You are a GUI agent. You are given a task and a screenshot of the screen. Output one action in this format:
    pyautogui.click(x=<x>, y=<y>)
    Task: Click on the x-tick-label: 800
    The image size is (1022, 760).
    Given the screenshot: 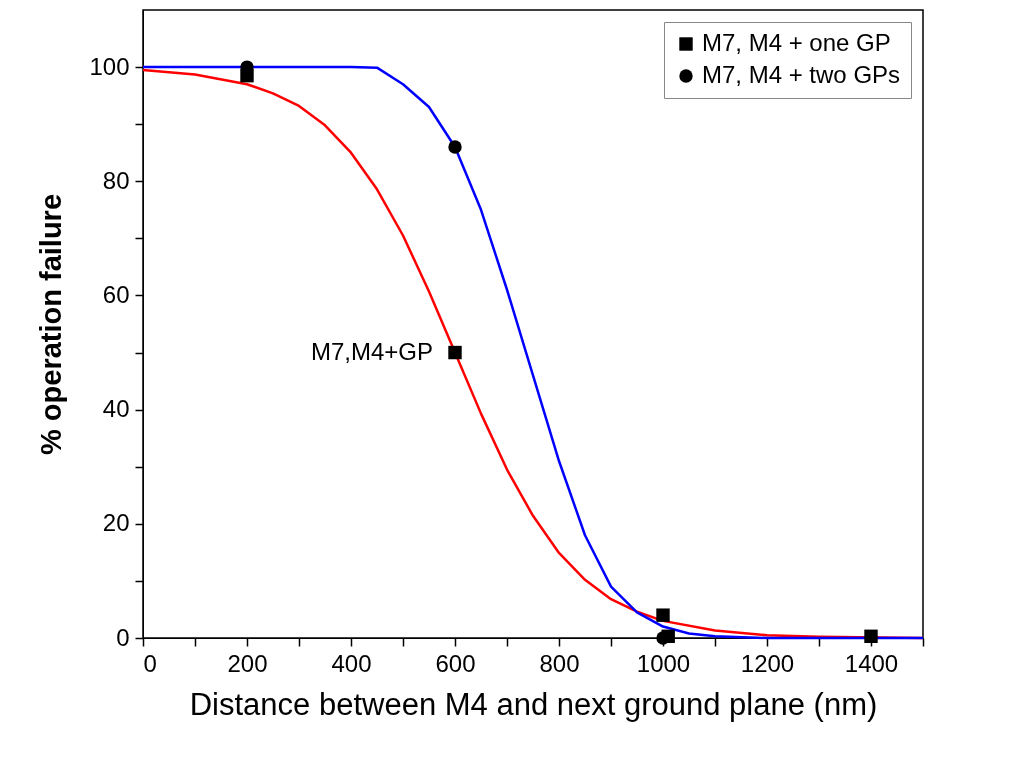 What is the action you would take?
    pyautogui.click(x=559, y=663)
    